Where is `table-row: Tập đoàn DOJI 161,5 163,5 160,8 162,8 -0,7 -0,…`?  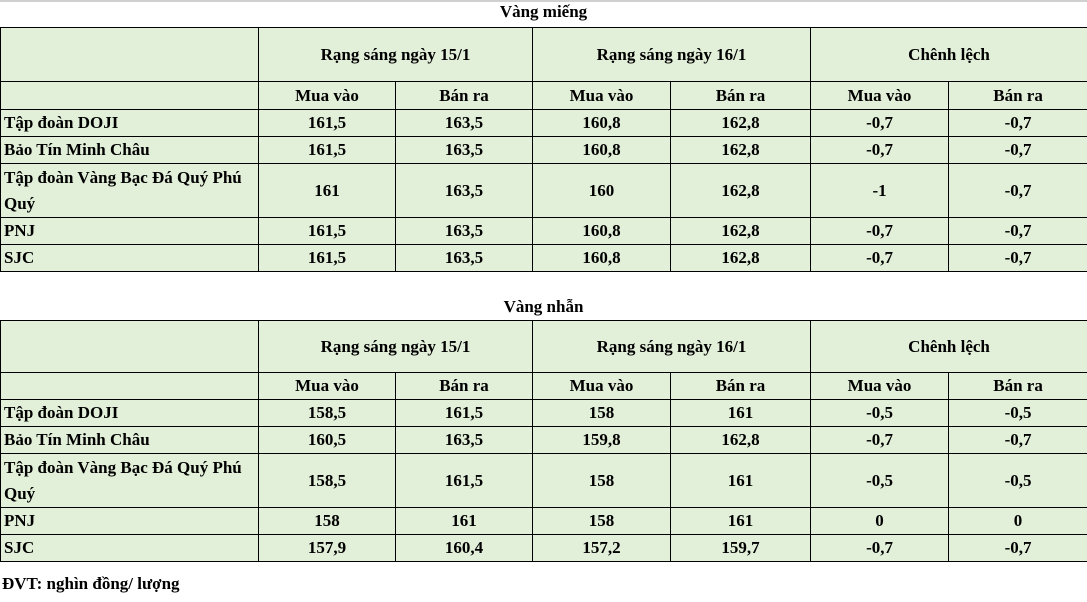
table-row: Tập đoàn DOJI 161,5 163,5 160,8 162,8 -0,7 -0,… is located at coordinates (543, 123).